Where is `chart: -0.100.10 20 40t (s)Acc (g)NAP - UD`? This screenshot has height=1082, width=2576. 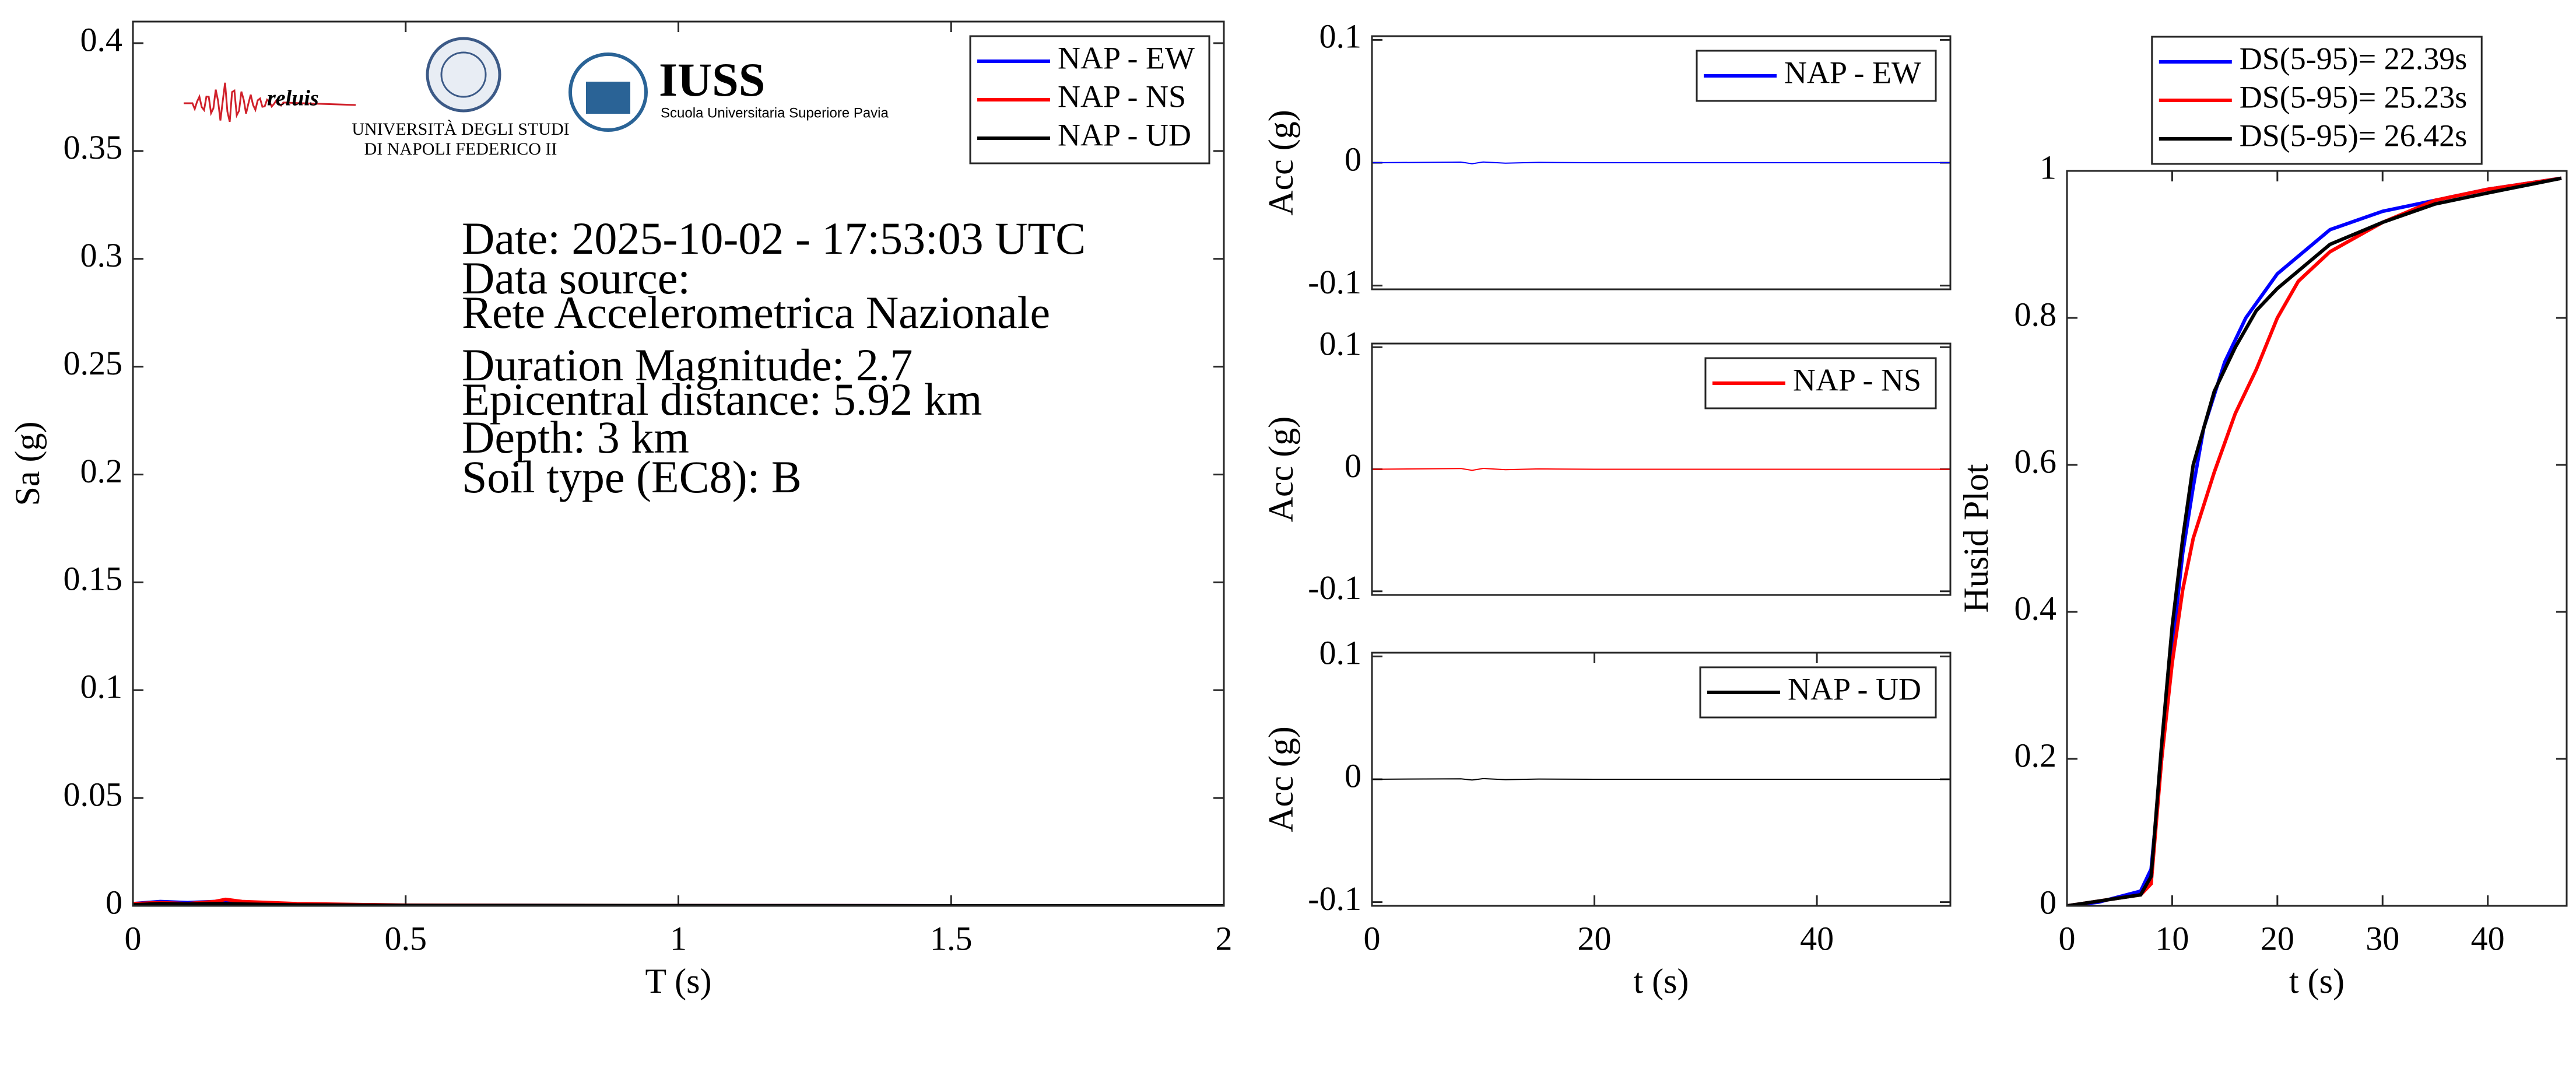
chart: -0.100.10 20 40t (s)Acc (g)NAP - UD is located at coordinates (1607, 817).